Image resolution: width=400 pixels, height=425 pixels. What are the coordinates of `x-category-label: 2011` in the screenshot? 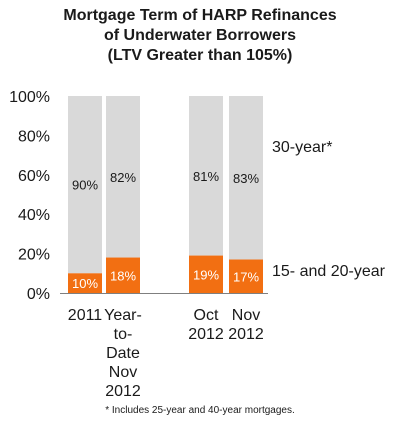 It's located at (85, 315).